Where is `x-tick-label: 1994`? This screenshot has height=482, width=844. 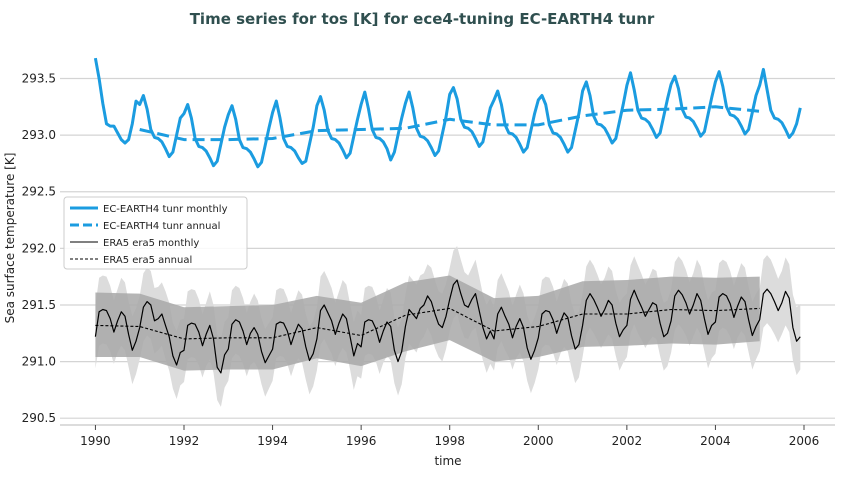 x-tick-label: 1994 is located at coordinates (272, 441).